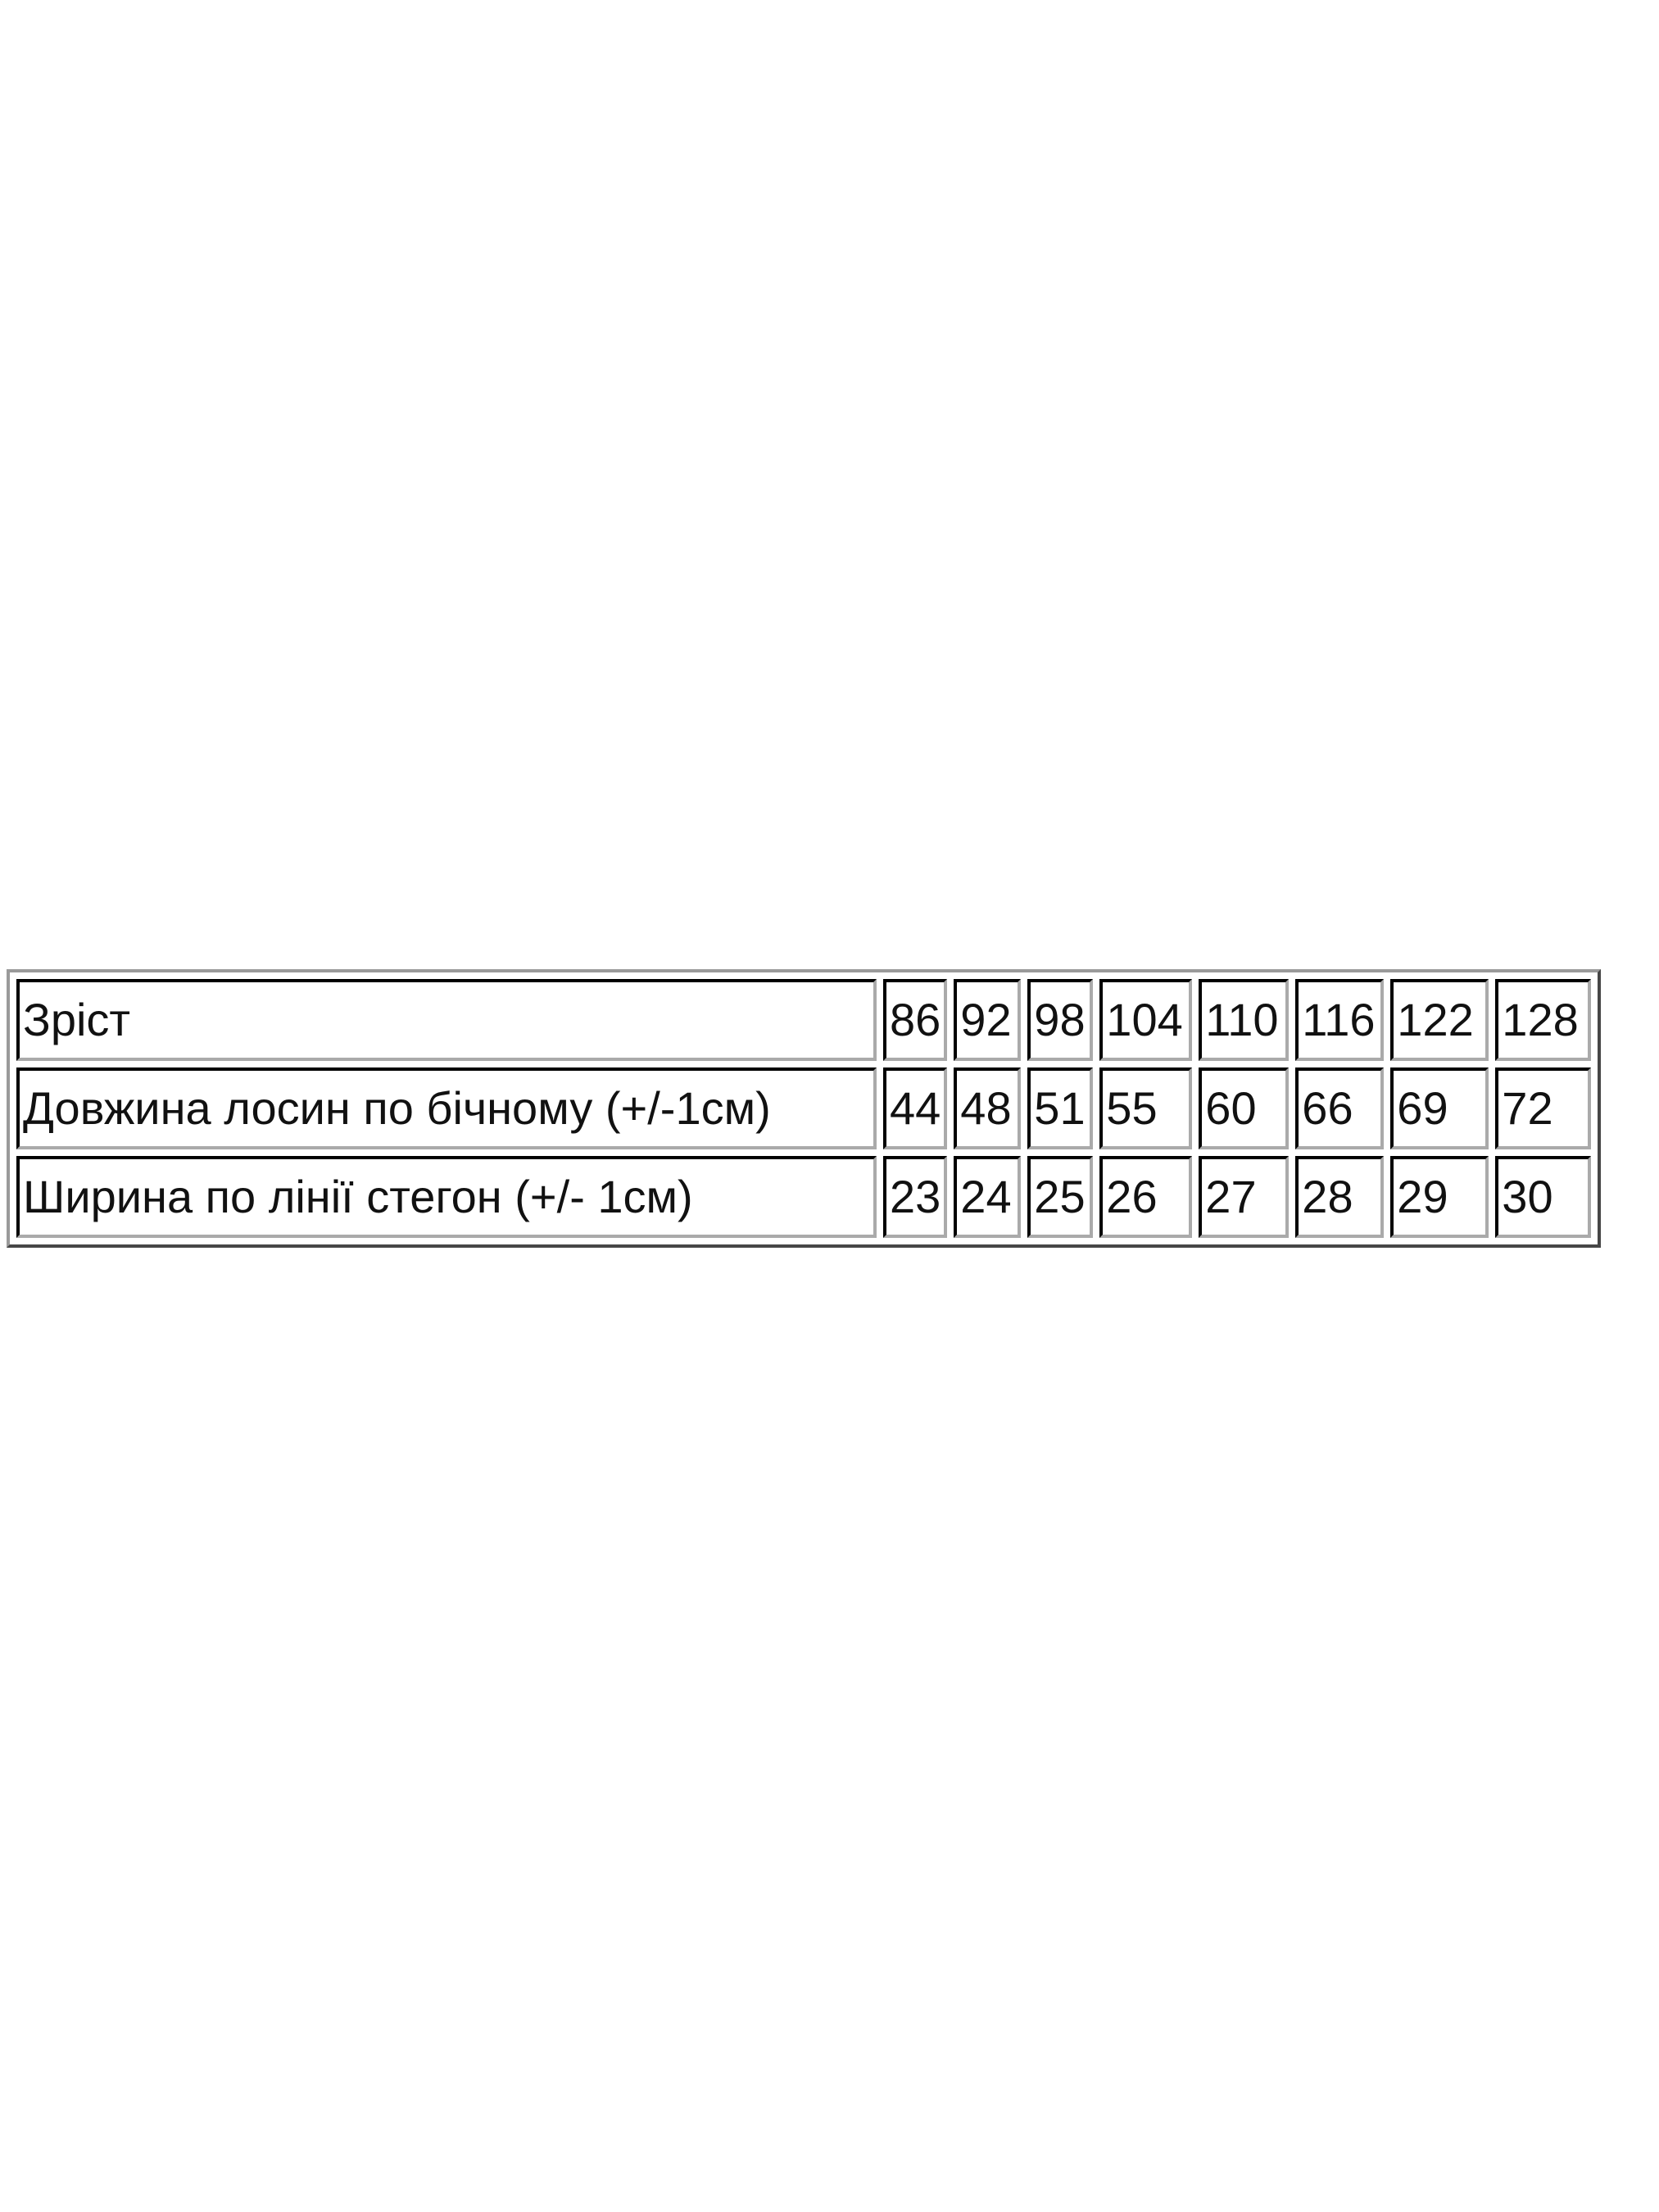 Image resolution: width=1659 pixels, height=2212 pixels. What do you see at coordinates (1146, 1197) in the screenshot?
I see `table-cell: 26` at bounding box center [1146, 1197].